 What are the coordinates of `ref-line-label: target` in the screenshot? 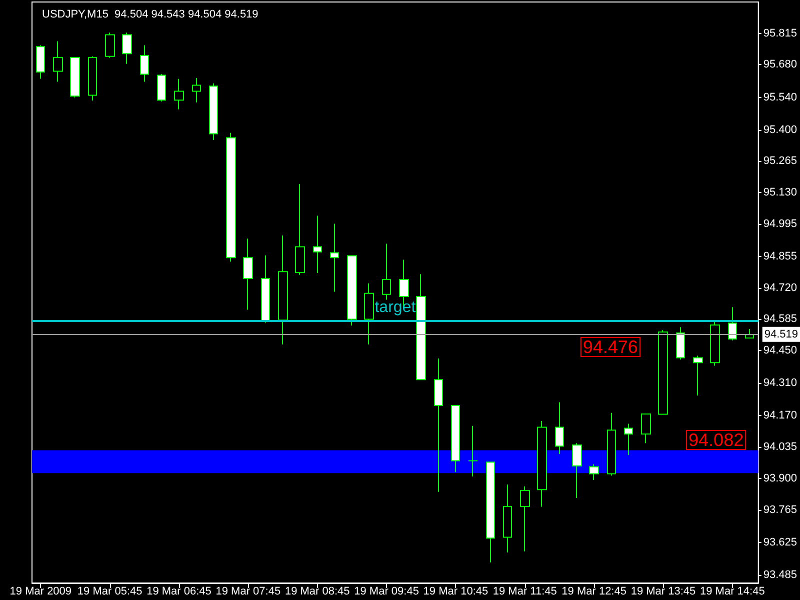 It's located at (395, 307).